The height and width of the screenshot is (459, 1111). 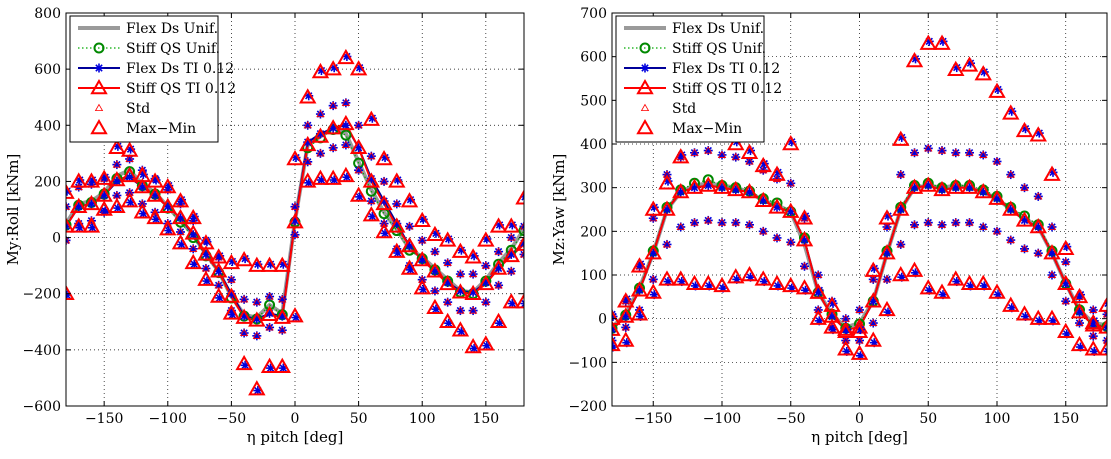 What do you see at coordinates (42, 407) in the screenshot?
I see `y-tick-label: −600` at bounding box center [42, 407].